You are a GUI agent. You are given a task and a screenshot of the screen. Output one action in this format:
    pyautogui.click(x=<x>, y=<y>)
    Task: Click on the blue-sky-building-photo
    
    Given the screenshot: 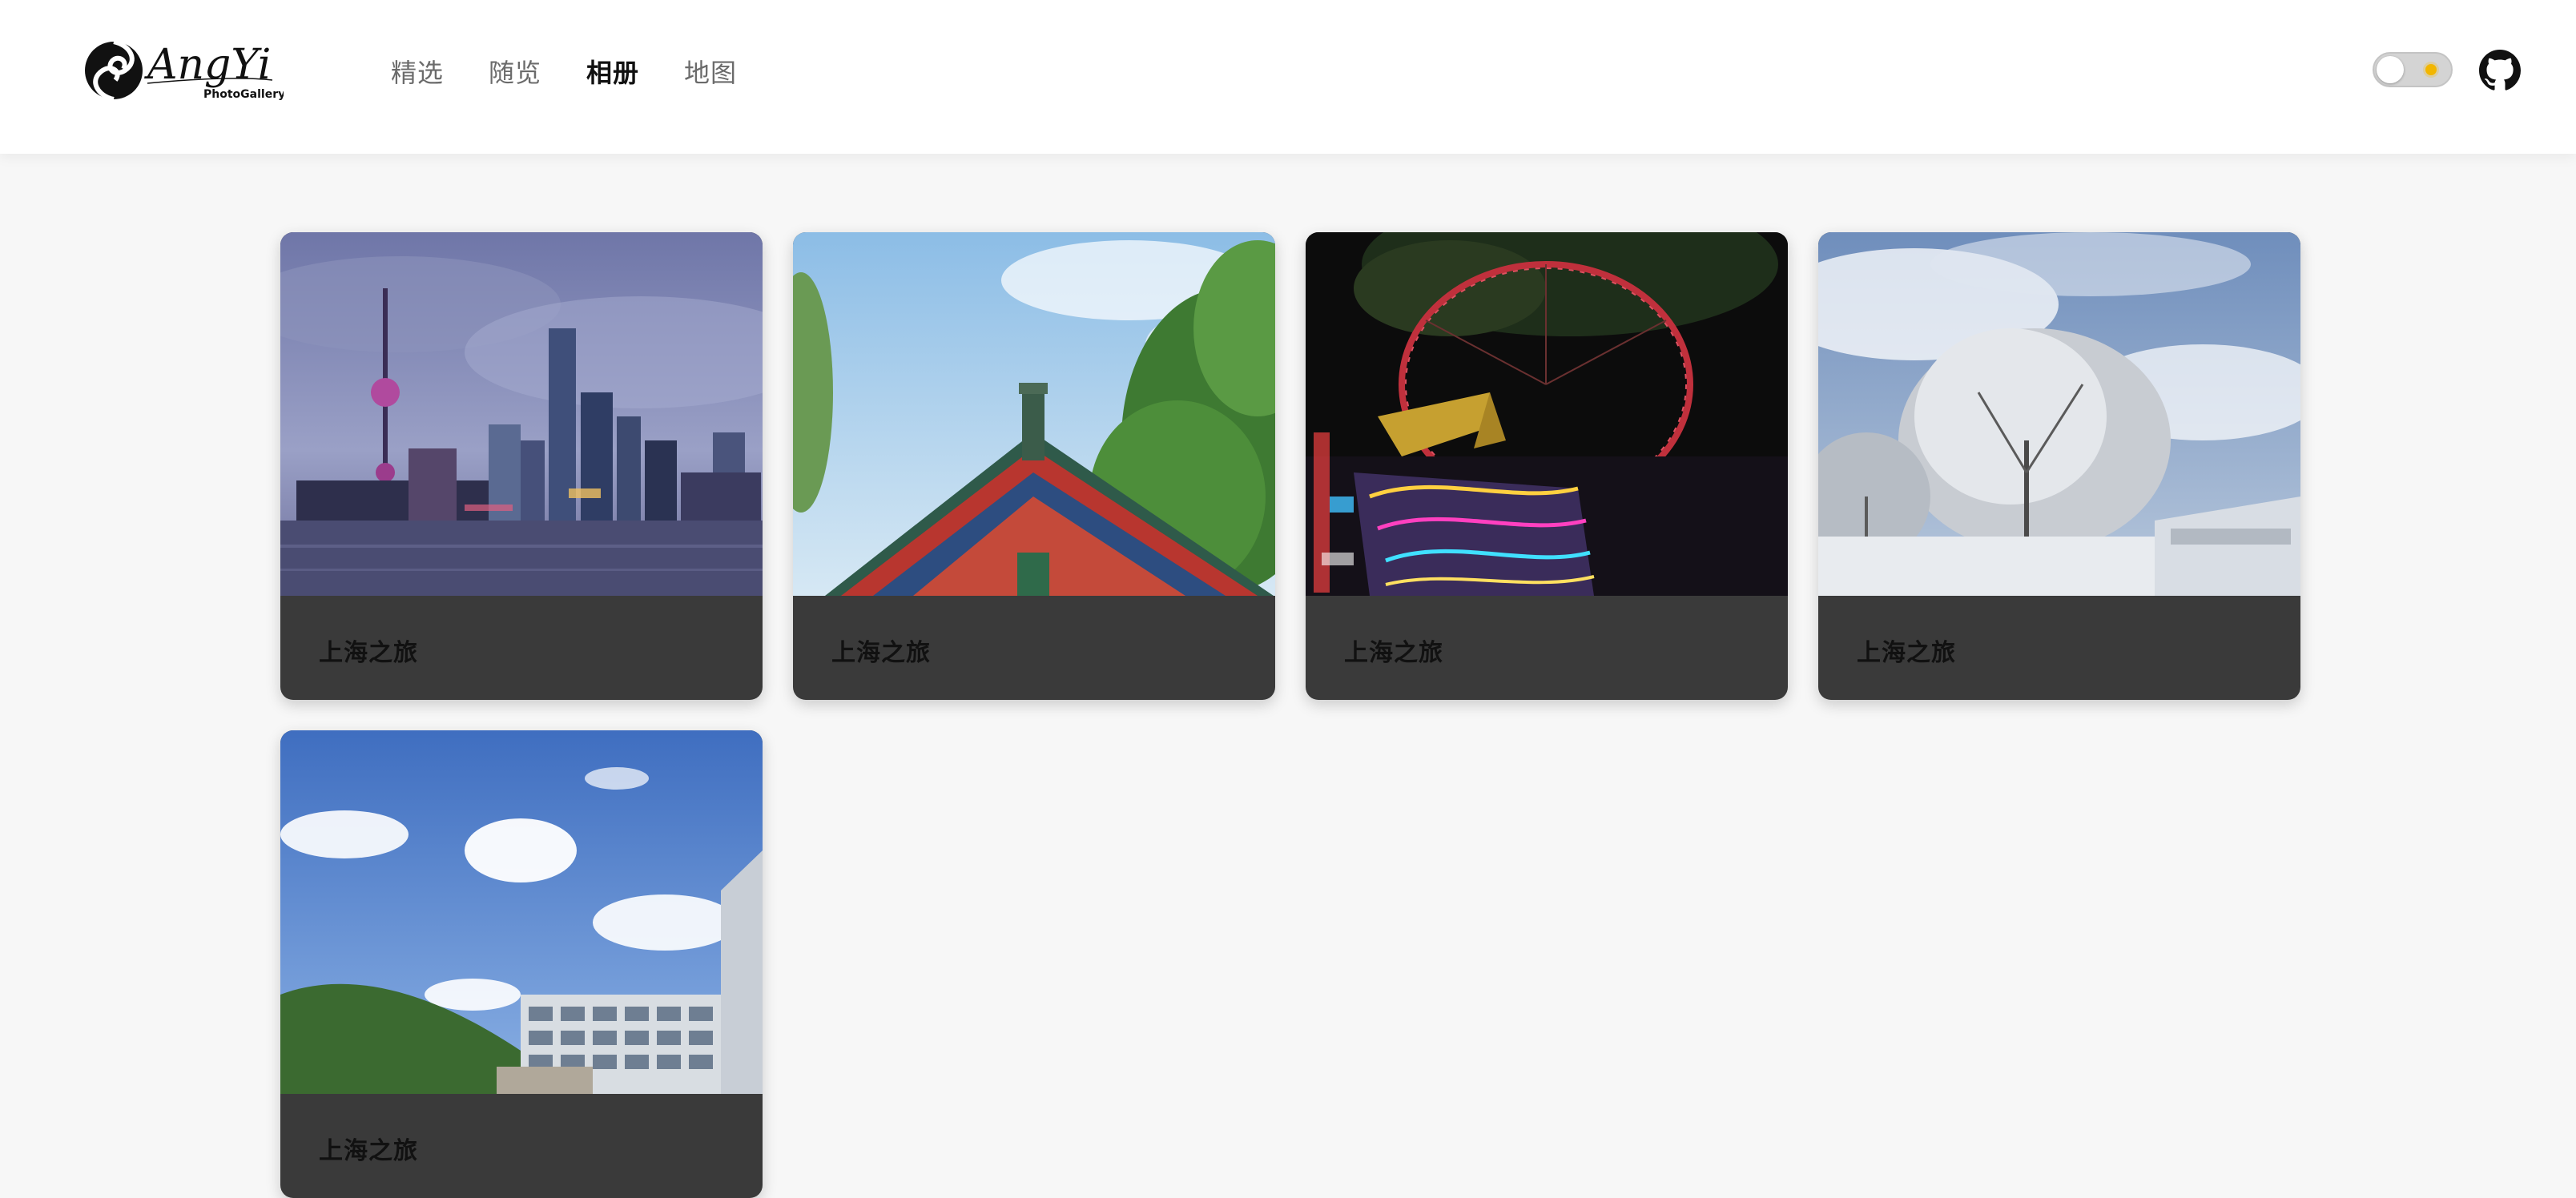 What is the action you would take?
    pyautogui.click(x=521, y=912)
    